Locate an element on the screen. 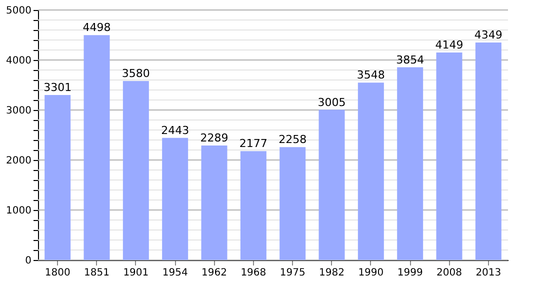 The image size is (550, 300). data-label: 4149 is located at coordinates (449, 45).